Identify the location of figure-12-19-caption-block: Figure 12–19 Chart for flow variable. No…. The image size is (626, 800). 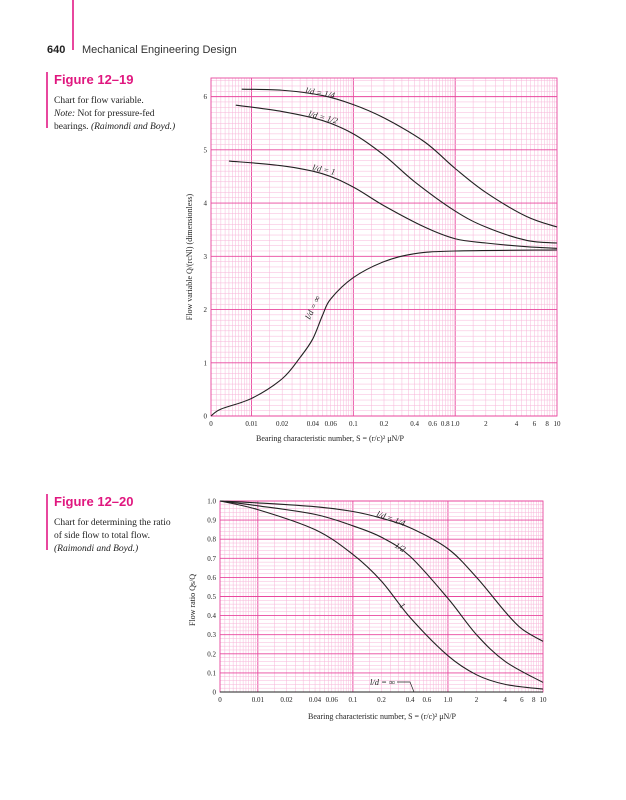
(110, 102).